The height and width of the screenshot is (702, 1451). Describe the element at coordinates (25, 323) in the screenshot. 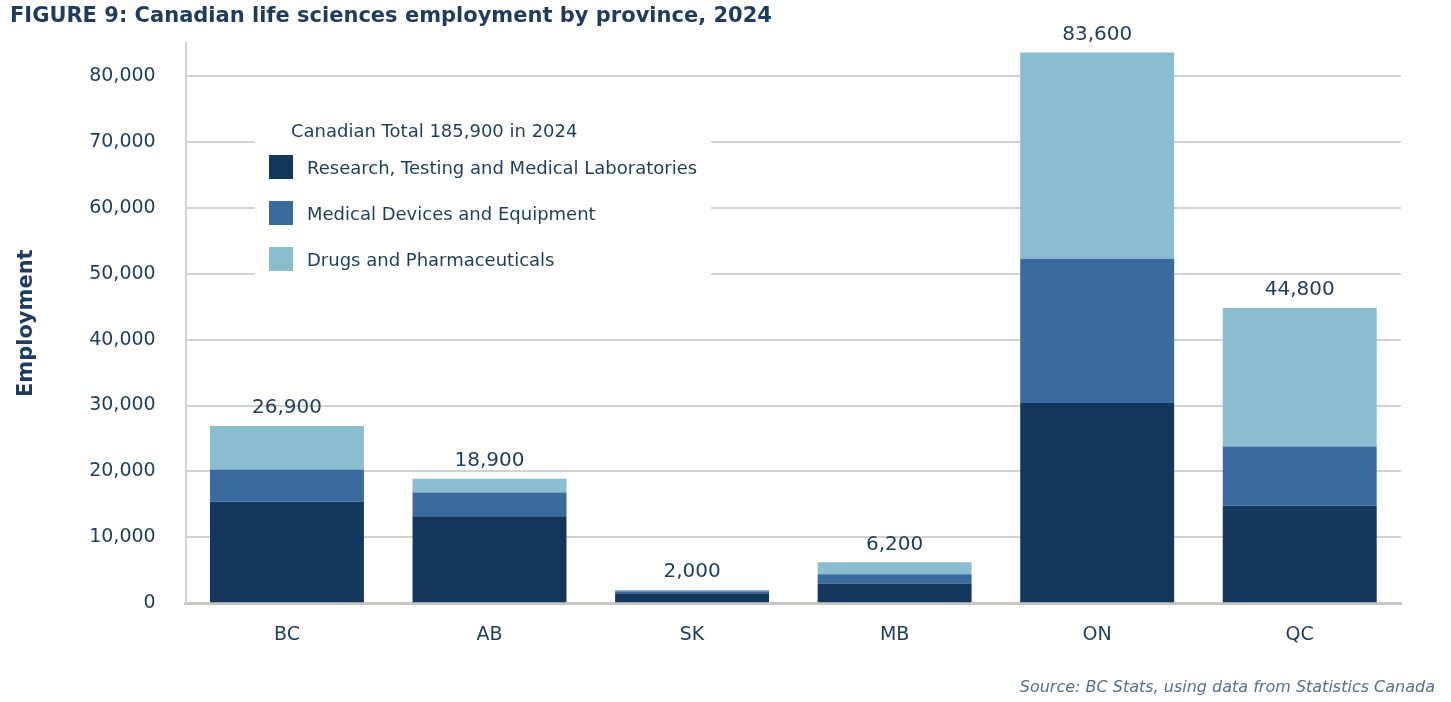

I see `y-axis-title: Employment` at that location.